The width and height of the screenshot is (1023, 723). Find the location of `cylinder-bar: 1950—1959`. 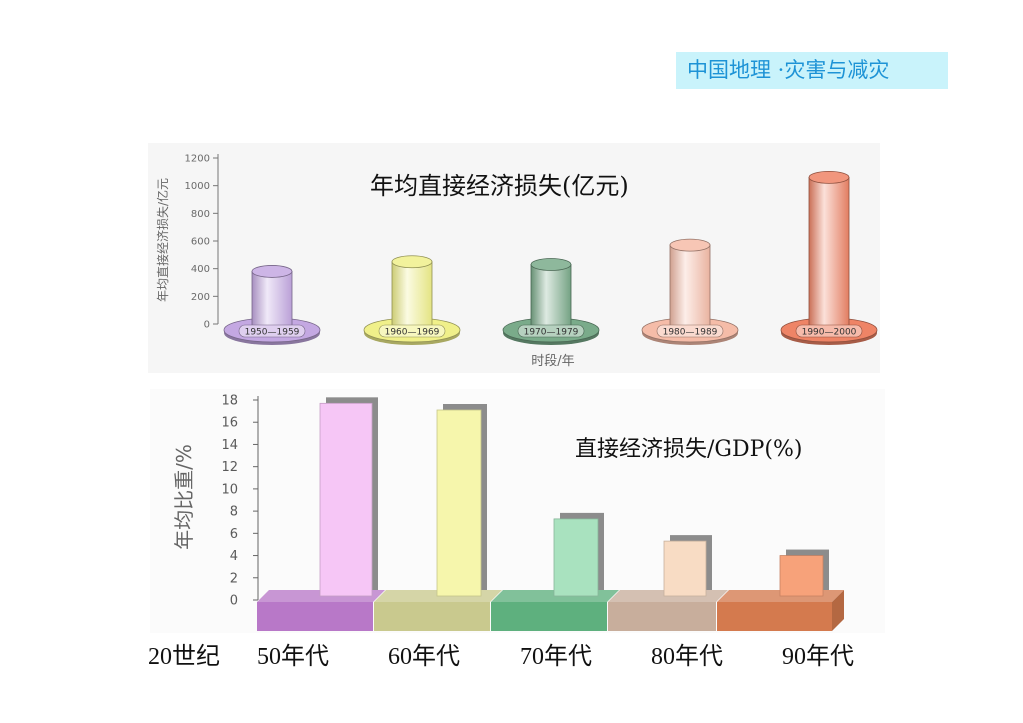

cylinder-bar: 1950—1959 is located at coordinates (272, 305).